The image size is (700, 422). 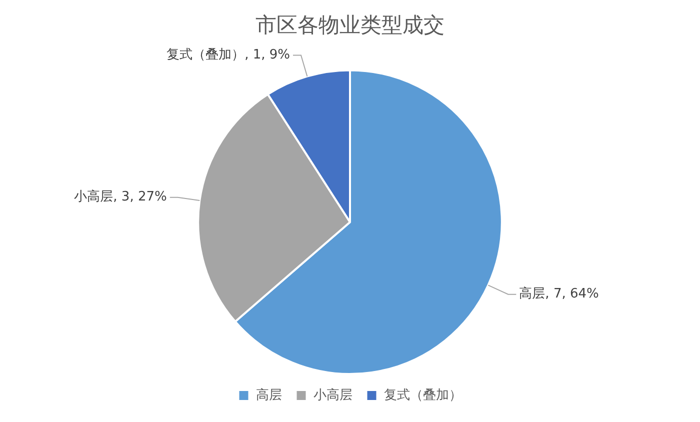 What do you see at coordinates (559, 294) in the screenshot?
I see `data-label: 高层, 7, 64%` at bounding box center [559, 294].